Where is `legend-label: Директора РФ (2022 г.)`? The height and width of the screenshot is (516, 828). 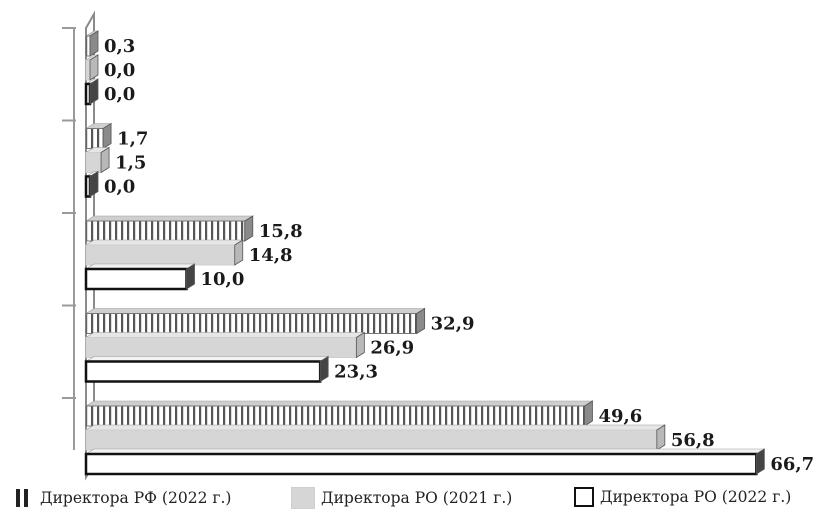
legend-label: Директора РФ (2022 г.) is located at coordinates (136, 498).